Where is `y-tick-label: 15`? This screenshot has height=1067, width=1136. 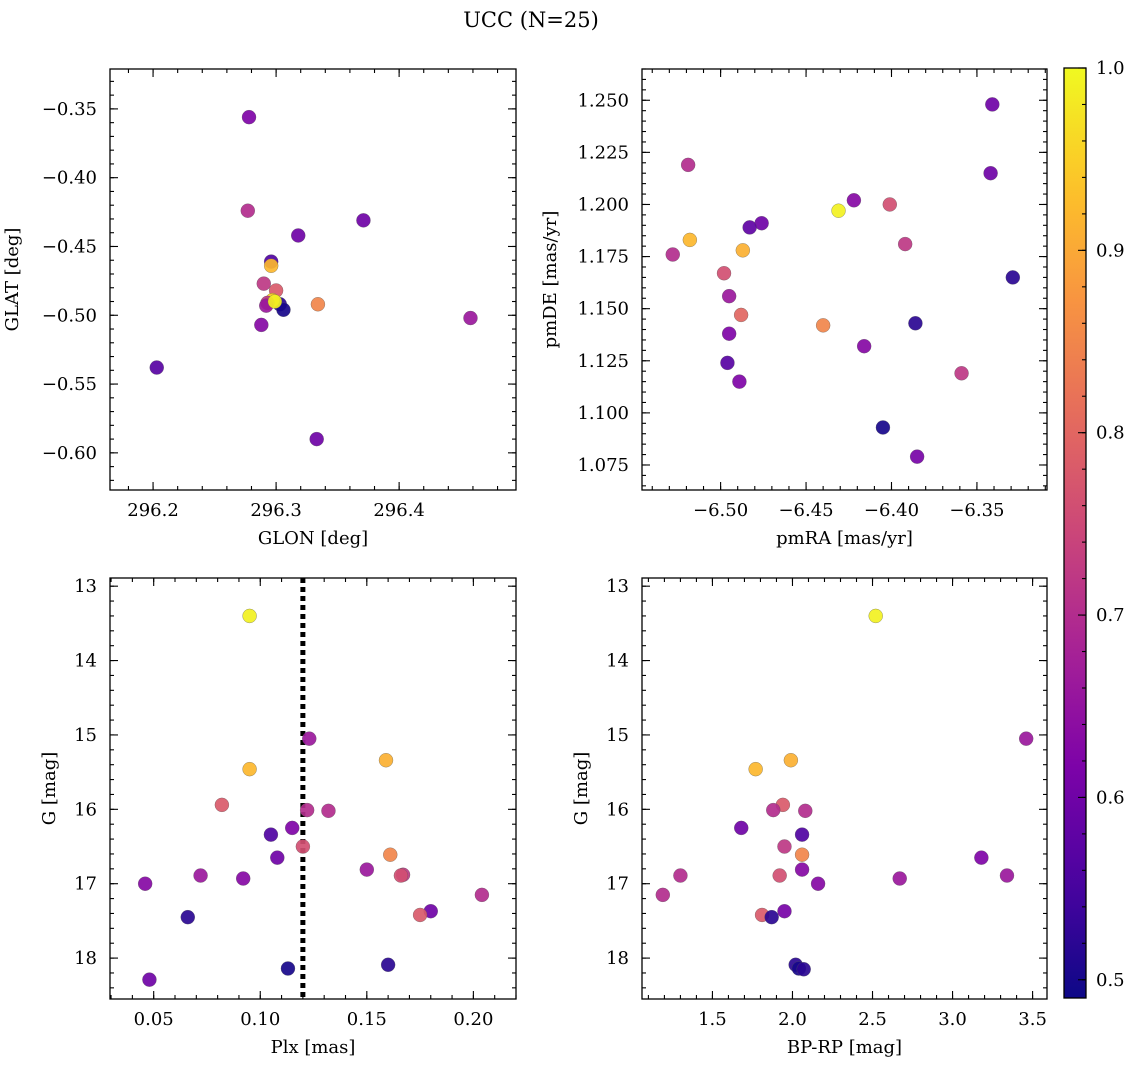
y-tick-label: 15 is located at coordinates (85, 735).